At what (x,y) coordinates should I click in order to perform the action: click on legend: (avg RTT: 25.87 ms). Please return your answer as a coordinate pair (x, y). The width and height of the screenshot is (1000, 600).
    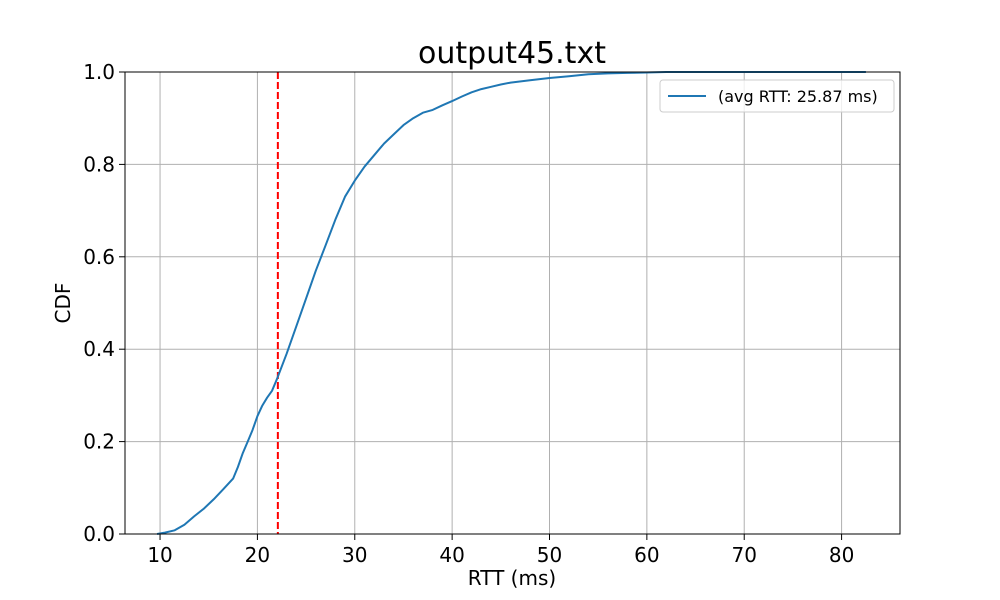
    Looking at the image, I should click on (777, 96).